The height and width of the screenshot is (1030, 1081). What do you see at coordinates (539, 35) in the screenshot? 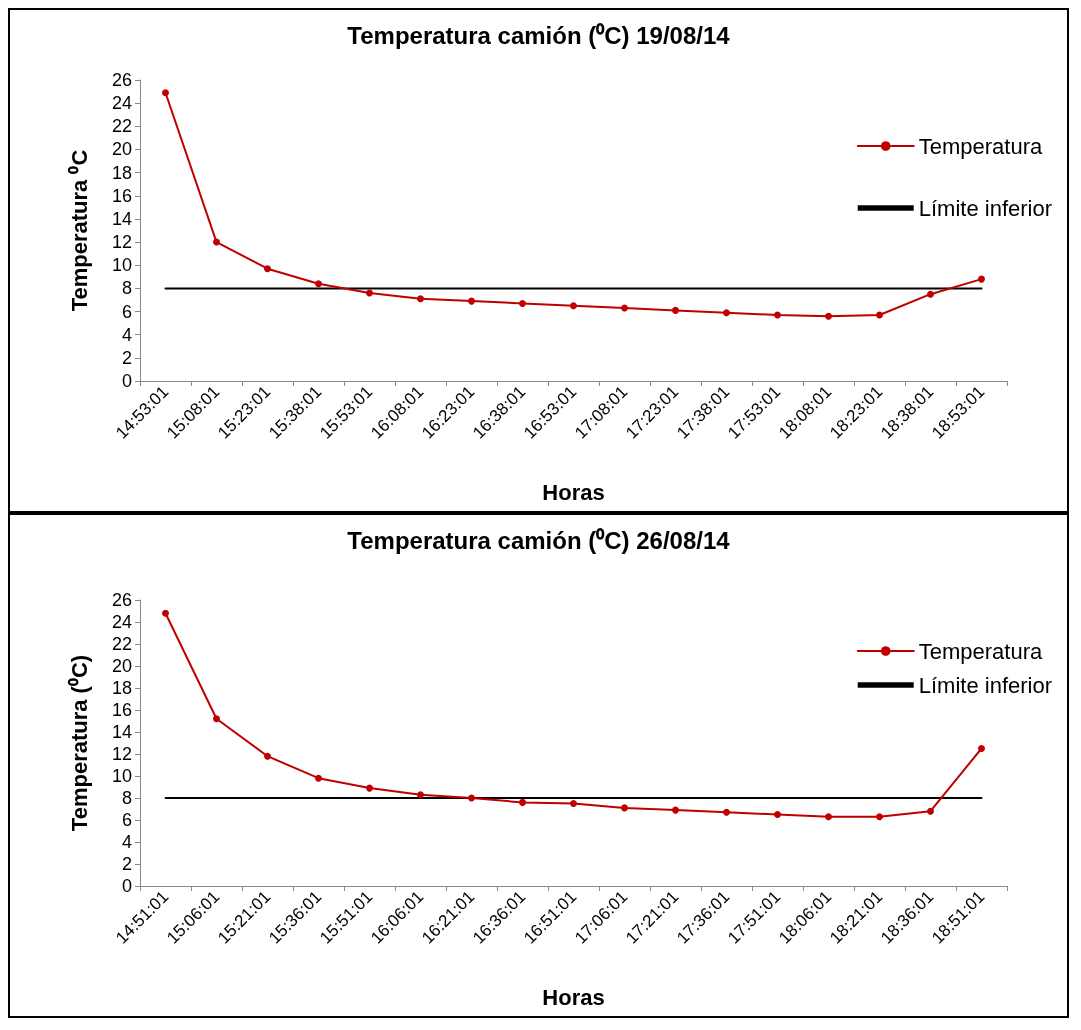
I see `chart-title: Temperatura camión (⁰C) 19/08/14` at bounding box center [539, 35].